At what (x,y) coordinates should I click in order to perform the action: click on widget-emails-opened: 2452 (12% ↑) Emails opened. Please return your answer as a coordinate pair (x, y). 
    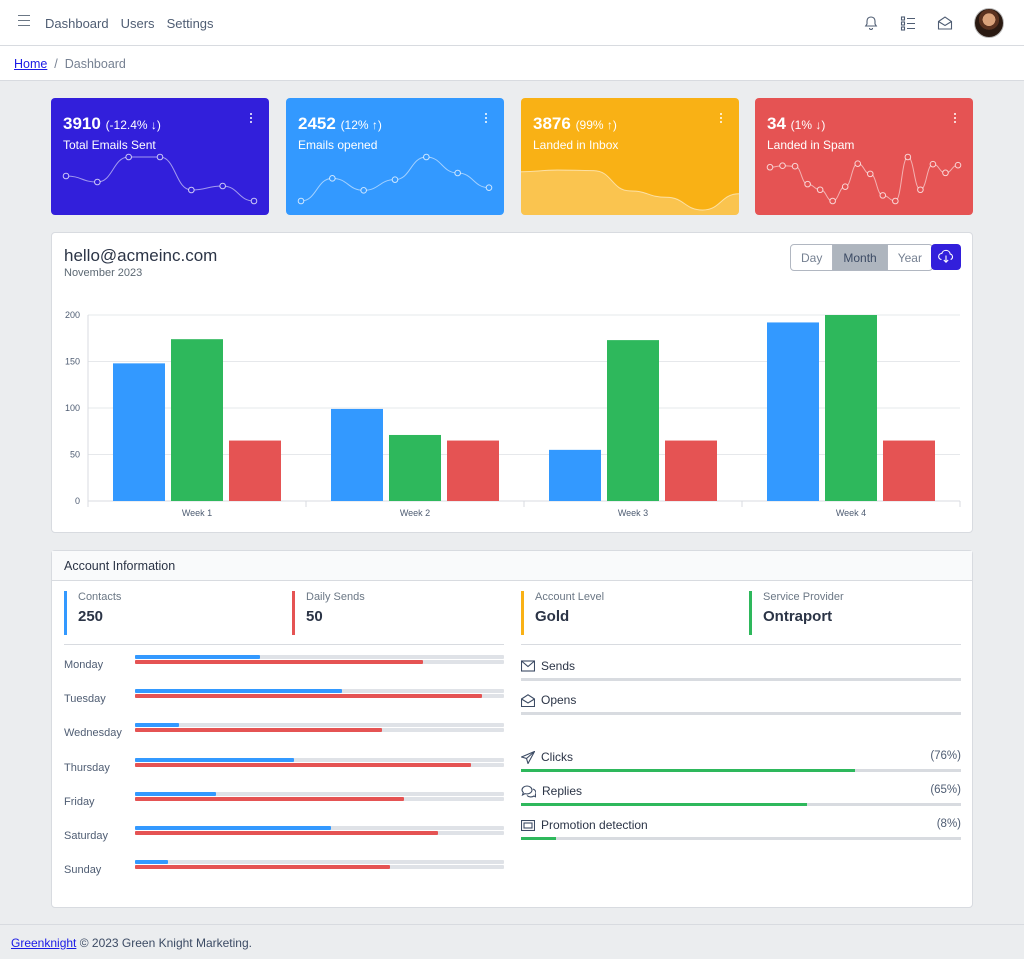
    Looking at the image, I should click on (395, 156).